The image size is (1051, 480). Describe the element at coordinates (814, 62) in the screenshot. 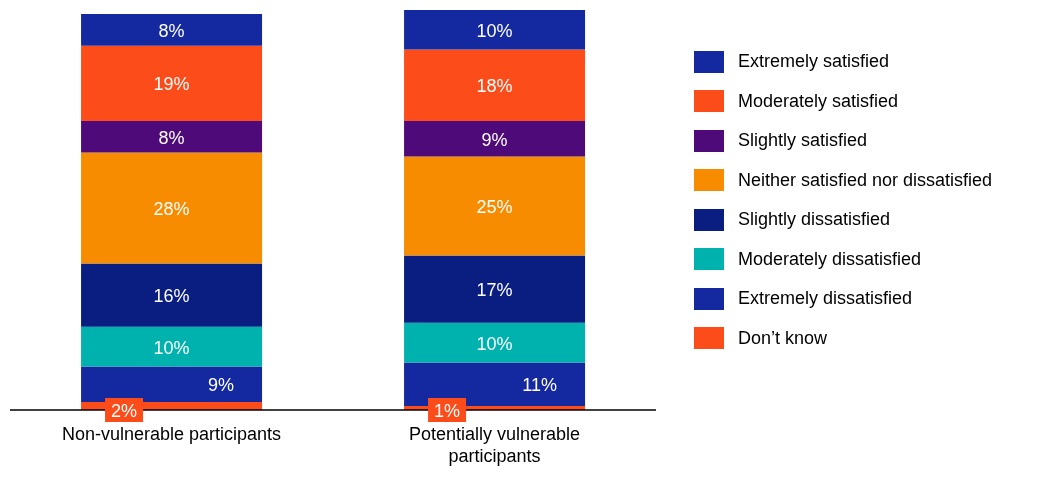

I see `legend-label: Extremely satisfied` at that location.